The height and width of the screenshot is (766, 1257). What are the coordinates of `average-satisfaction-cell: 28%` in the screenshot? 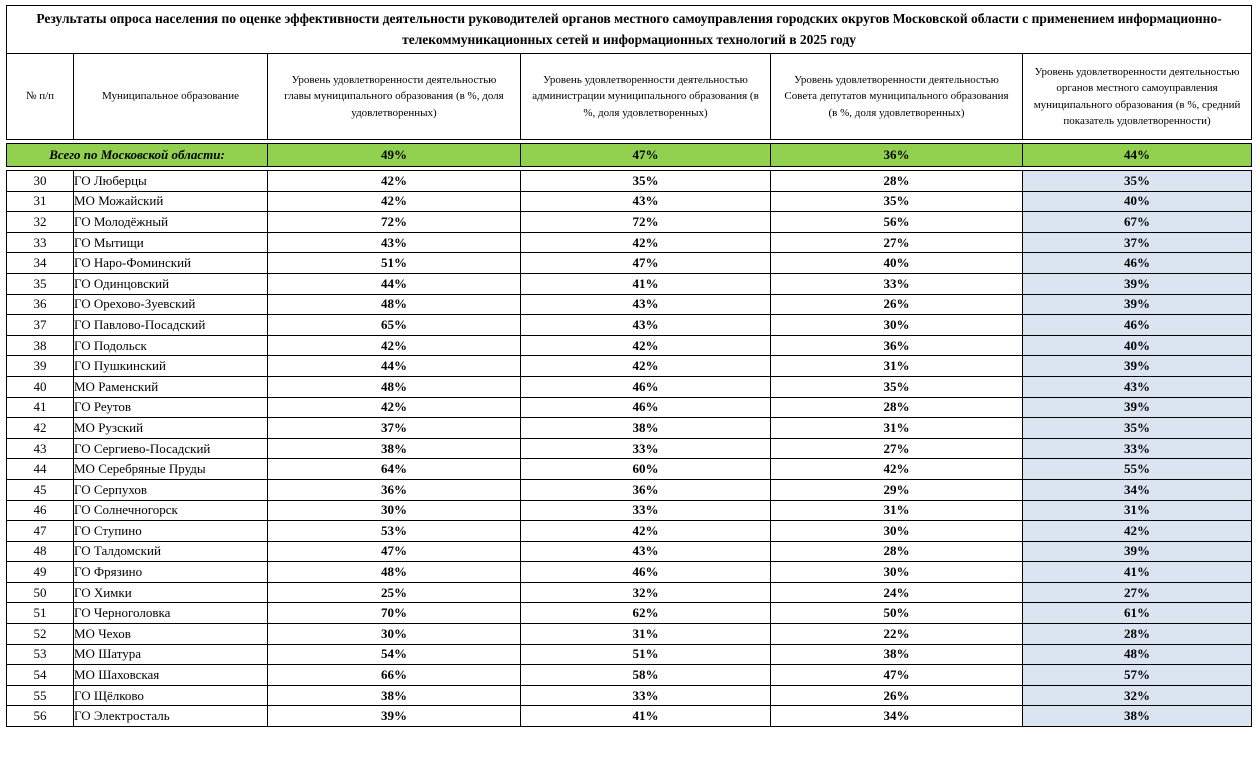 It's located at (1137, 634).